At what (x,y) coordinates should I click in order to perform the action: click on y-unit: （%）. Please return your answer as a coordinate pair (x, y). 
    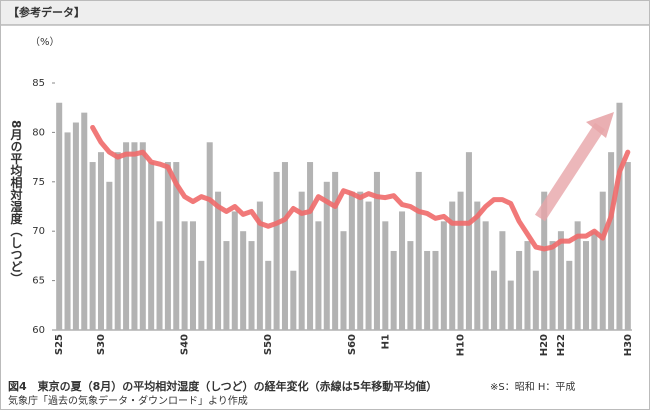
    Looking at the image, I should click on (45, 42).